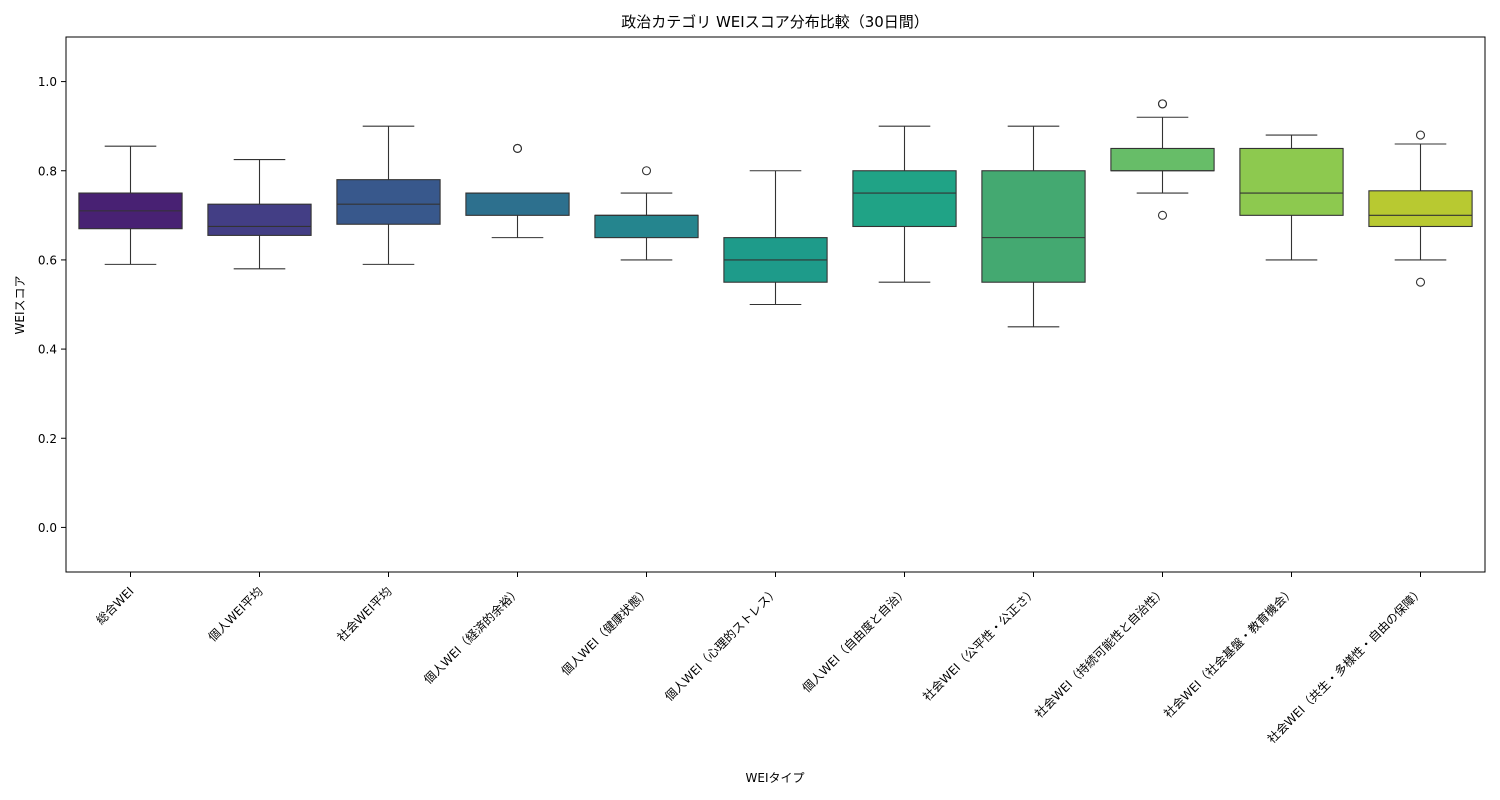  I want to click on x-tick-label: 社会WEI（共生・多様性・自由の保障）, so click(1345, 665).